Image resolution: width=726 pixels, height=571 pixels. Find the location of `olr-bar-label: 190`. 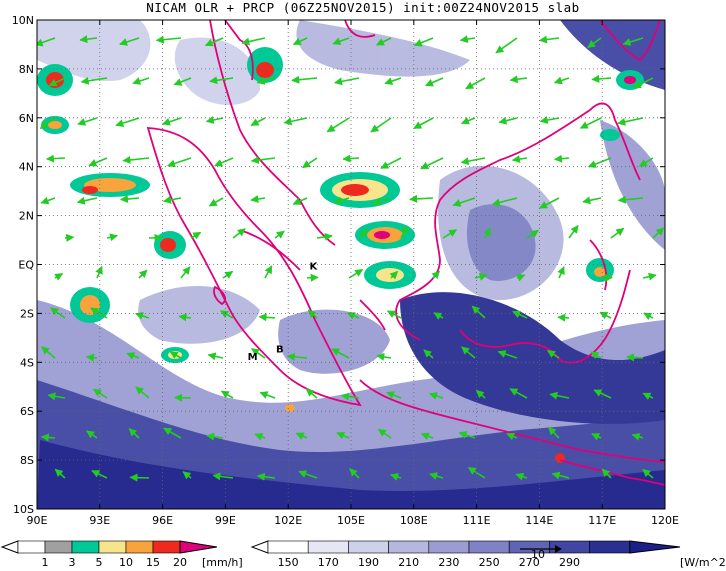

olr-bar-label: 190 is located at coordinates (368, 562).